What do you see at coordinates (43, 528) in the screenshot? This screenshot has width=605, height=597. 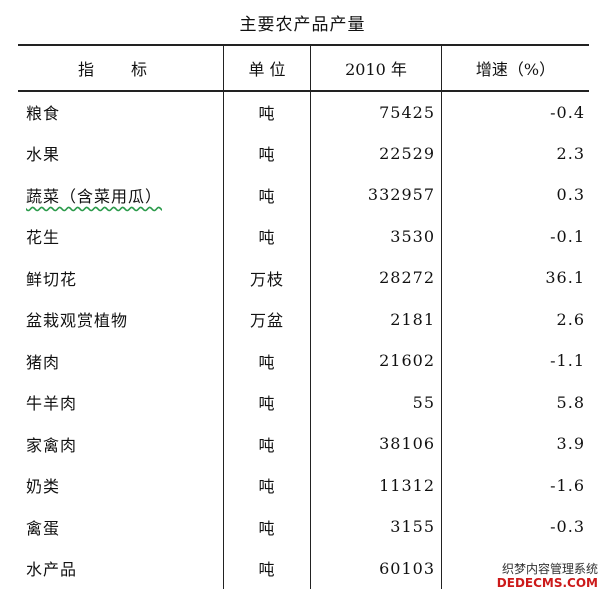 I see `row-name: 禽蛋` at bounding box center [43, 528].